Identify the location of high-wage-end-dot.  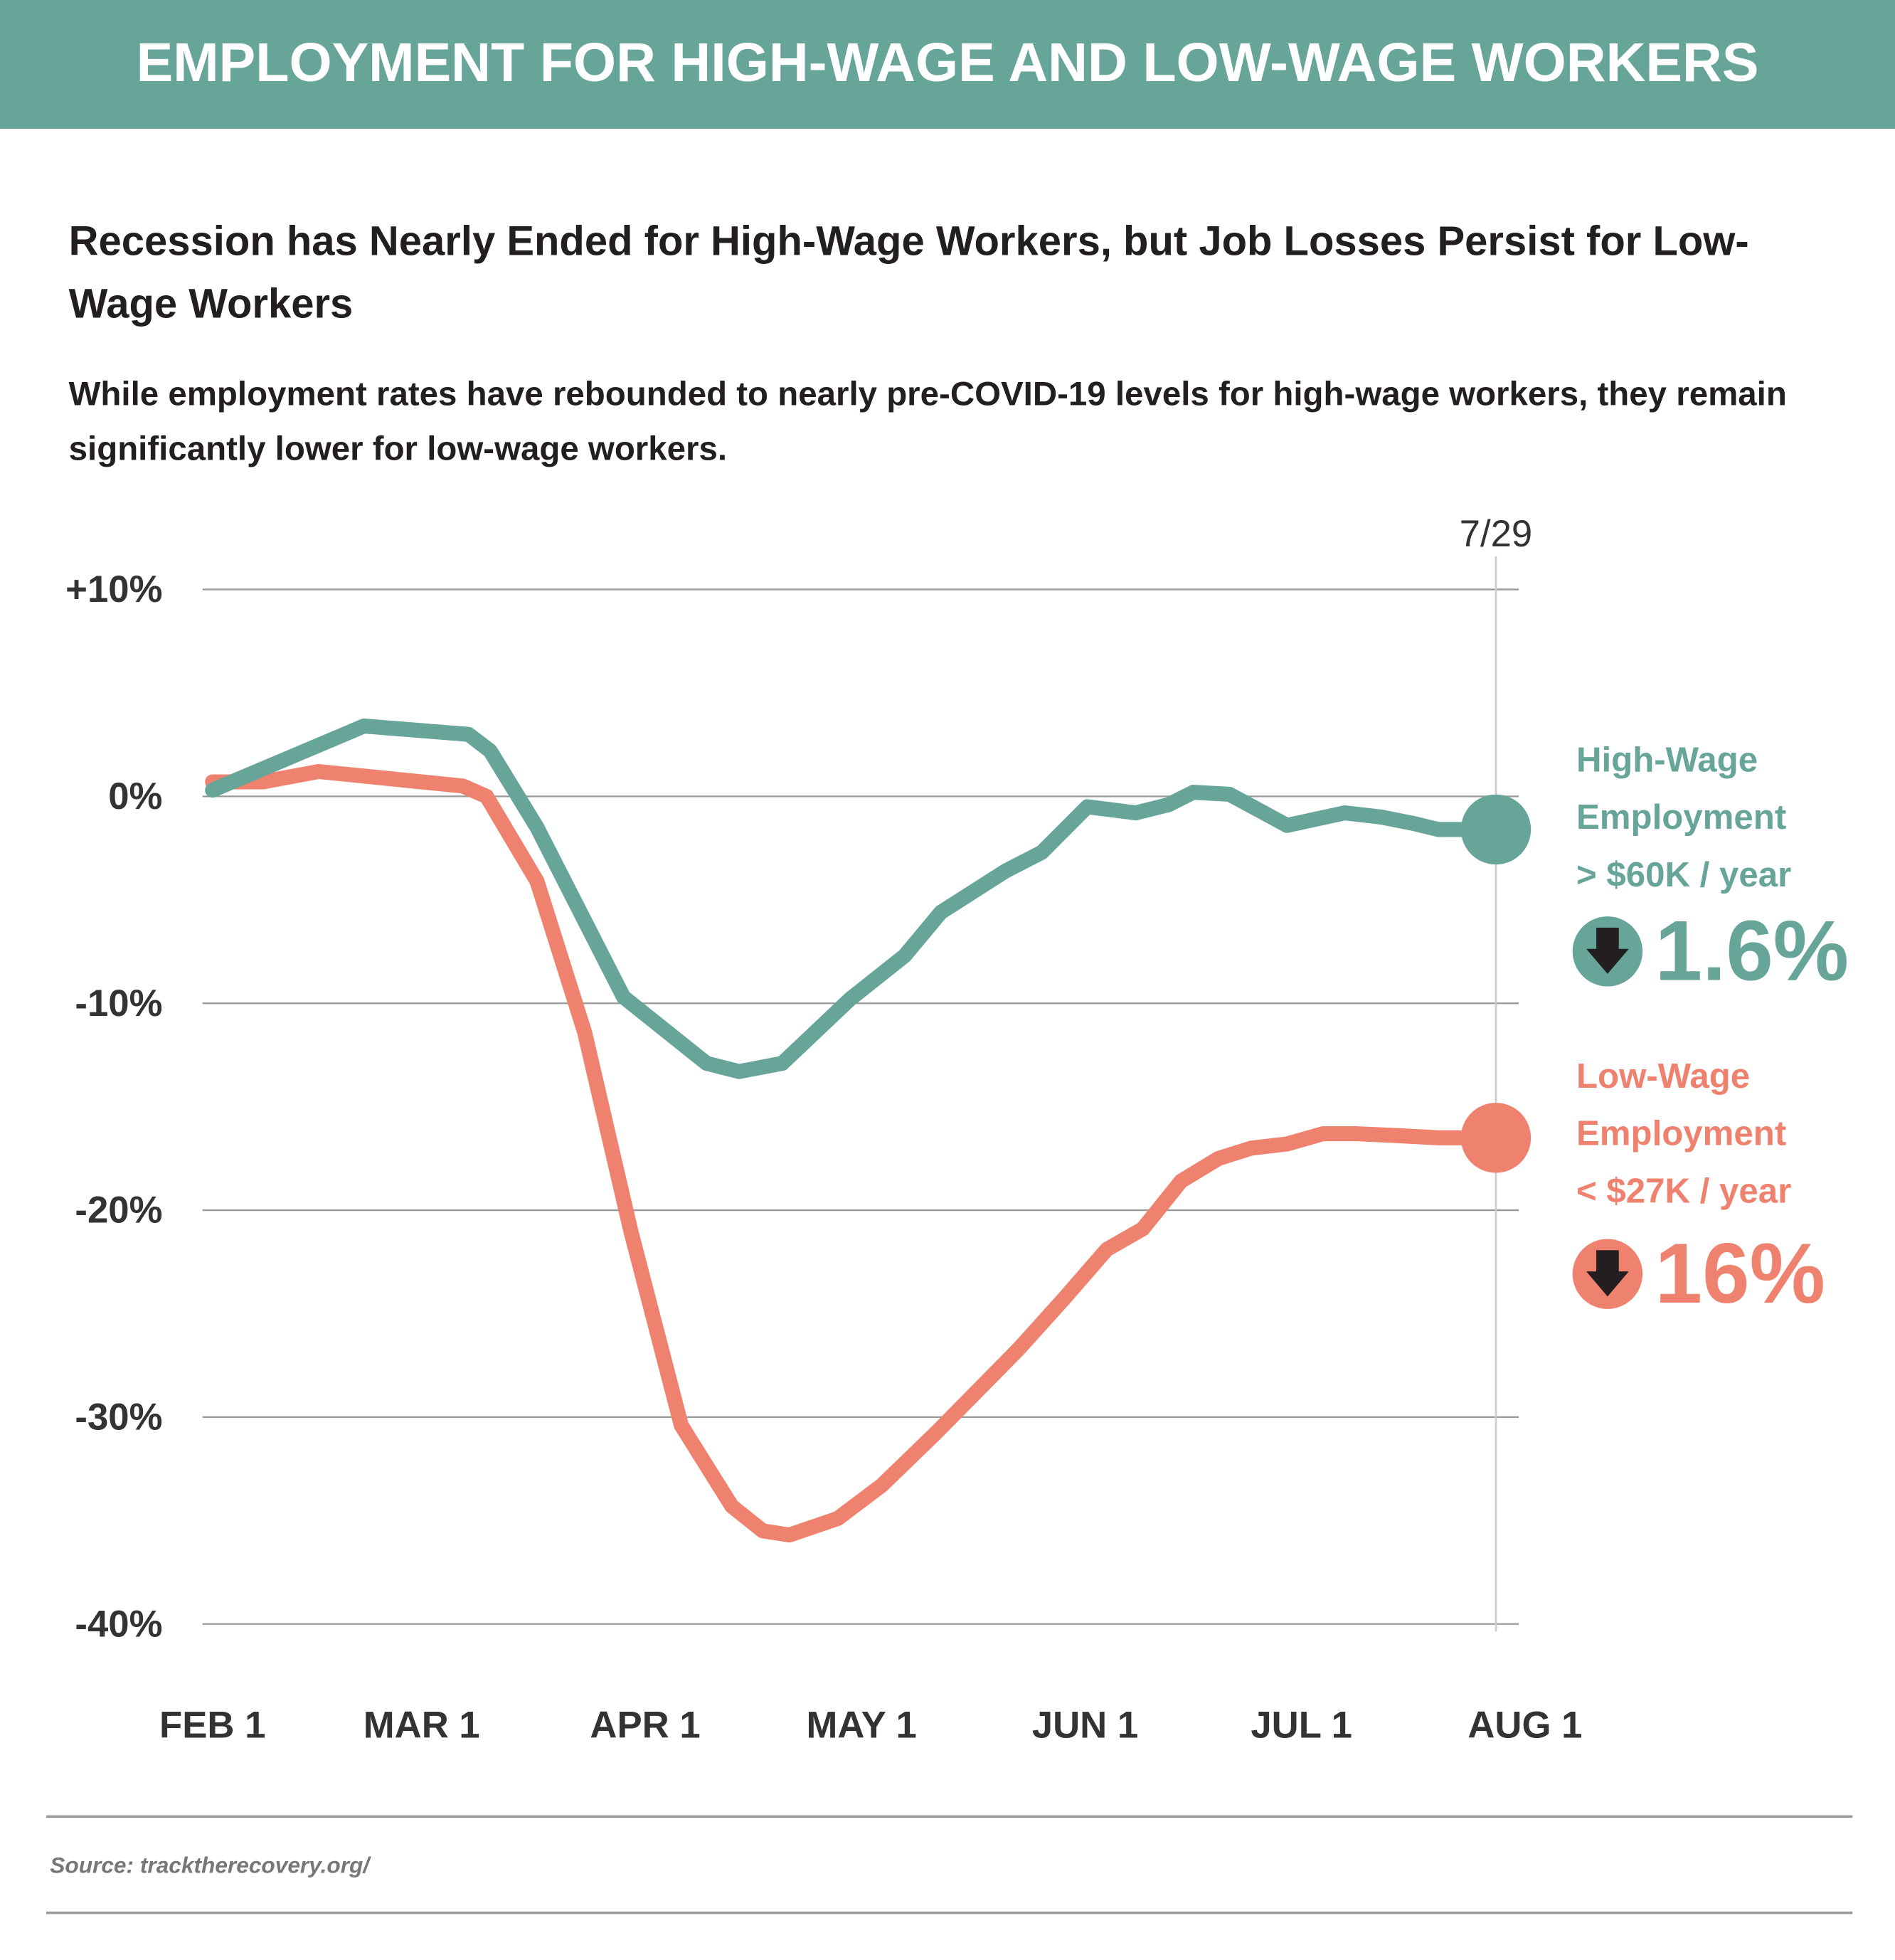
(1496, 829).